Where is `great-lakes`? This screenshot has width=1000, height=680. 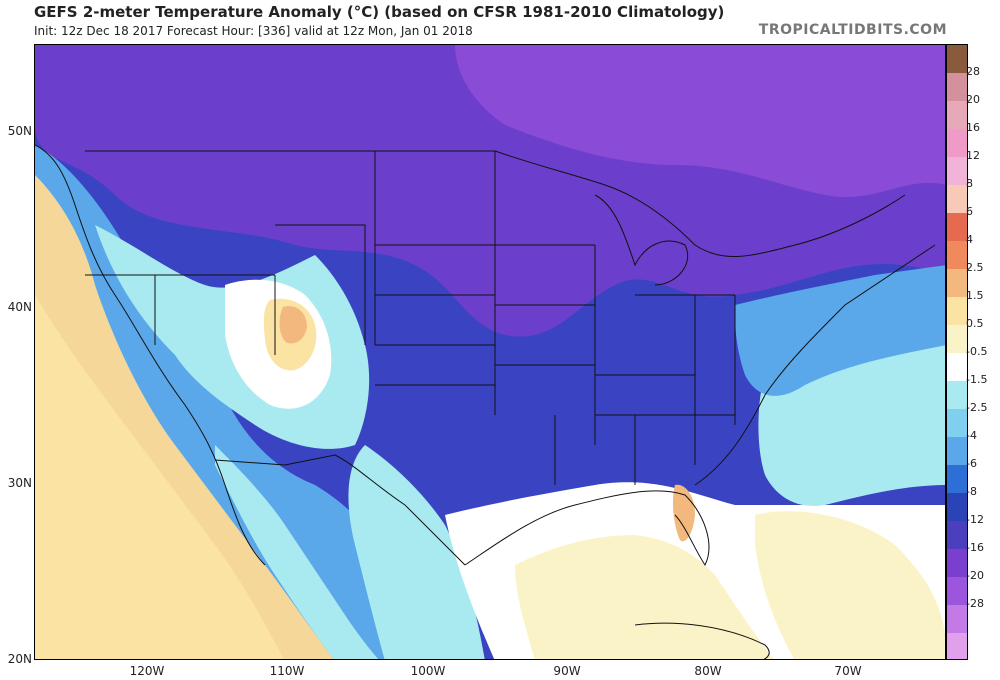 great-lakes is located at coordinates (641, 240).